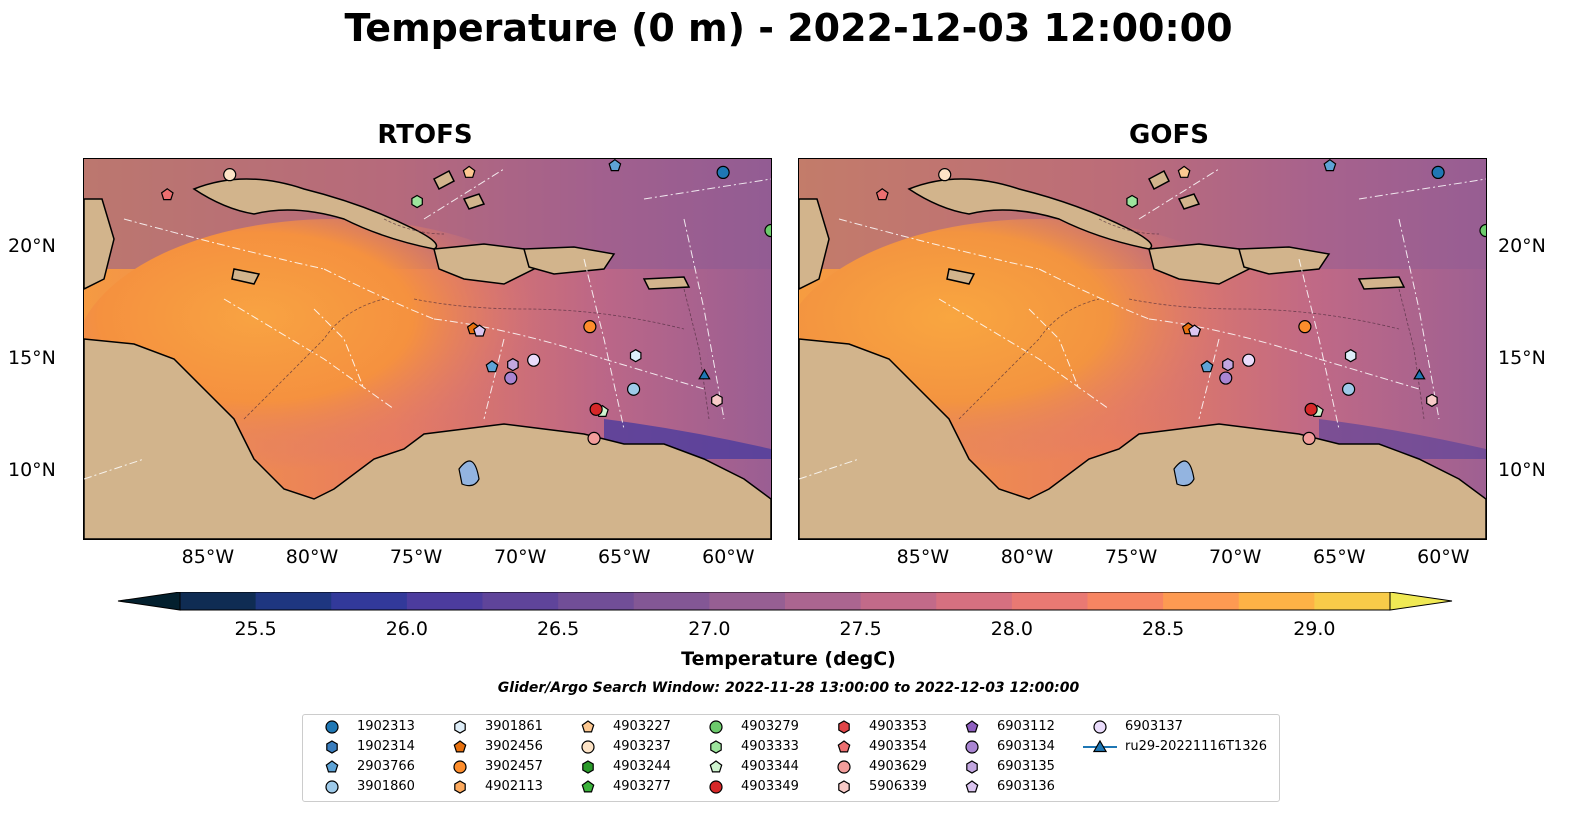 The image size is (1577, 827). I want to click on float-markers-gofs, so click(1180, 302).